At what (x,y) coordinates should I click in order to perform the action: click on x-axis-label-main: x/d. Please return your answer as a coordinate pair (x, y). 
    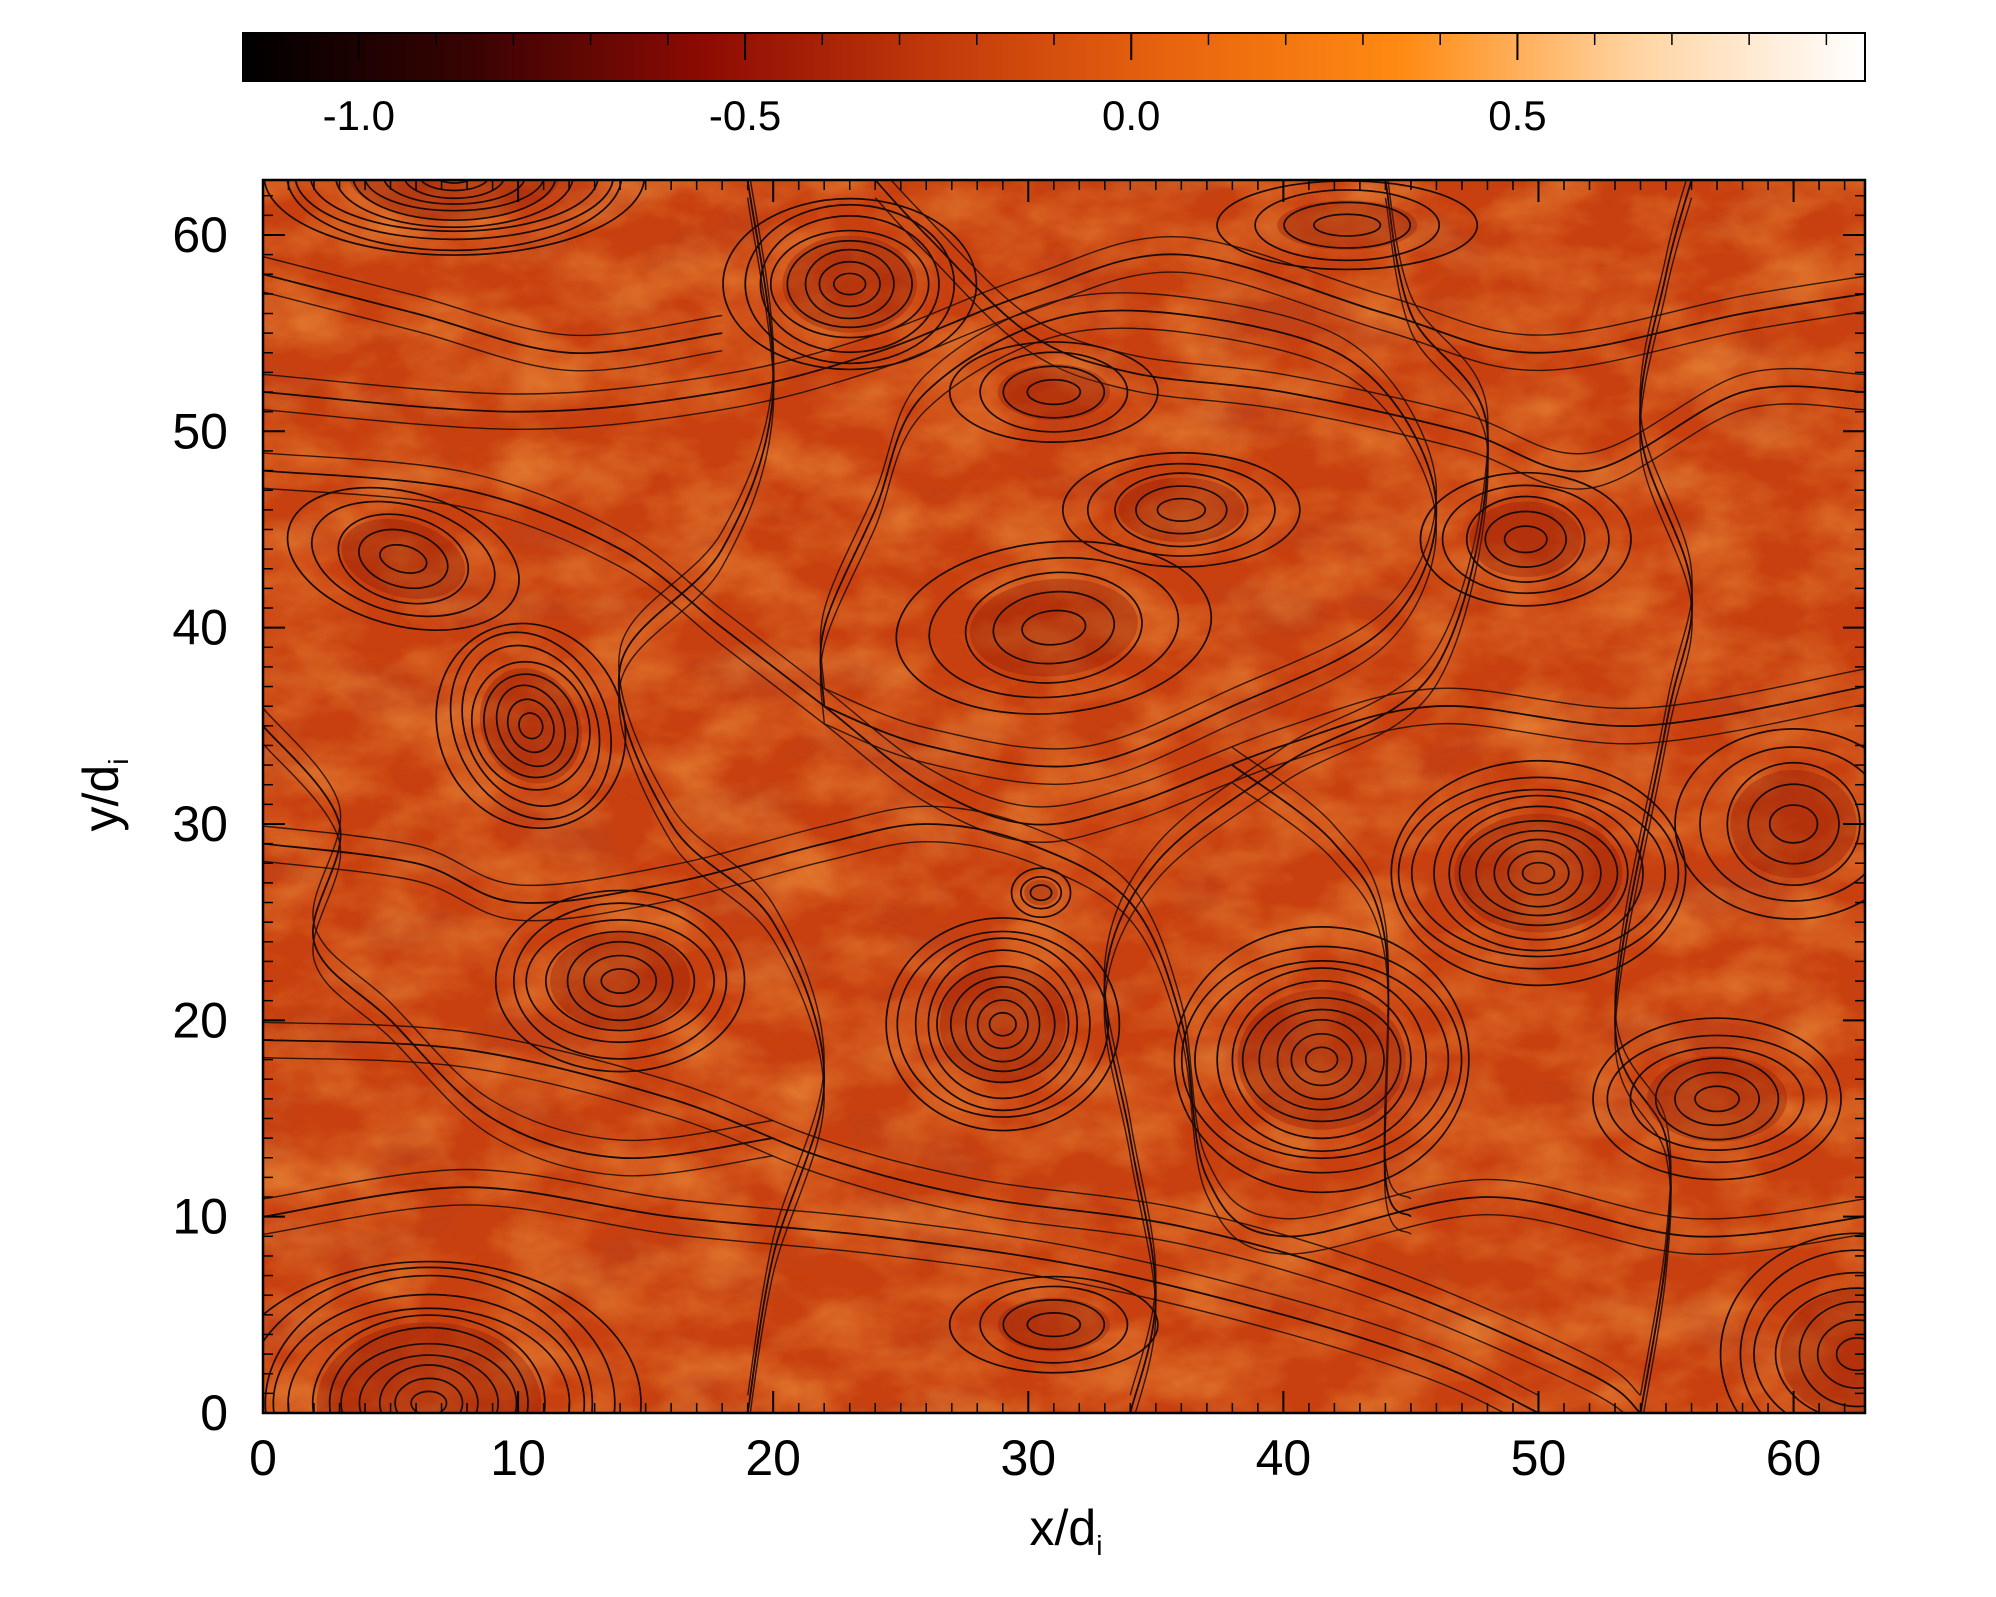
    Looking at the image, I should click on (1063, 1528).